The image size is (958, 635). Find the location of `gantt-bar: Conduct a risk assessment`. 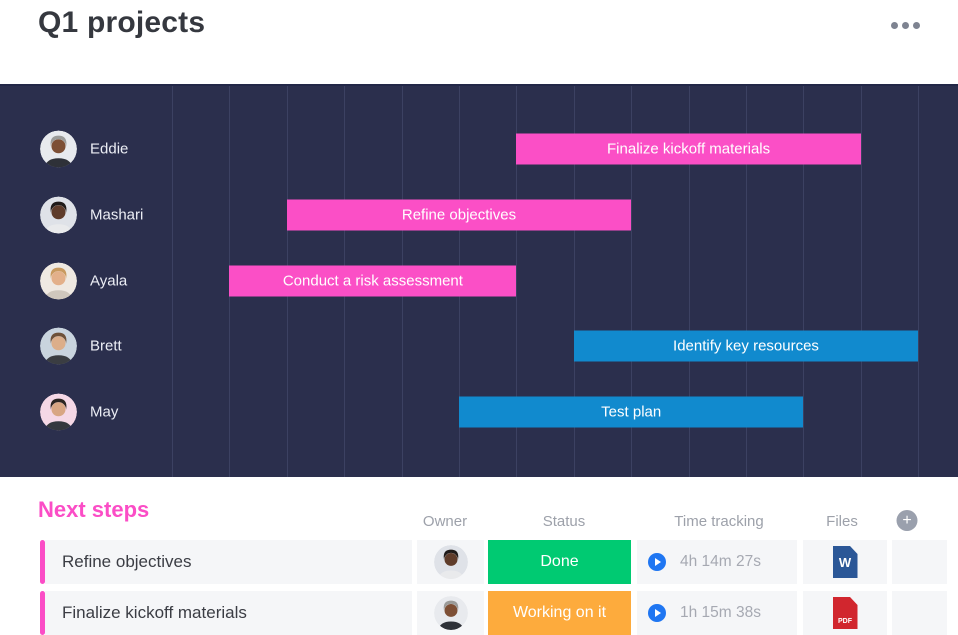

gantt-bar: Conduct a risk assessment is located at coordinates (373, 280).